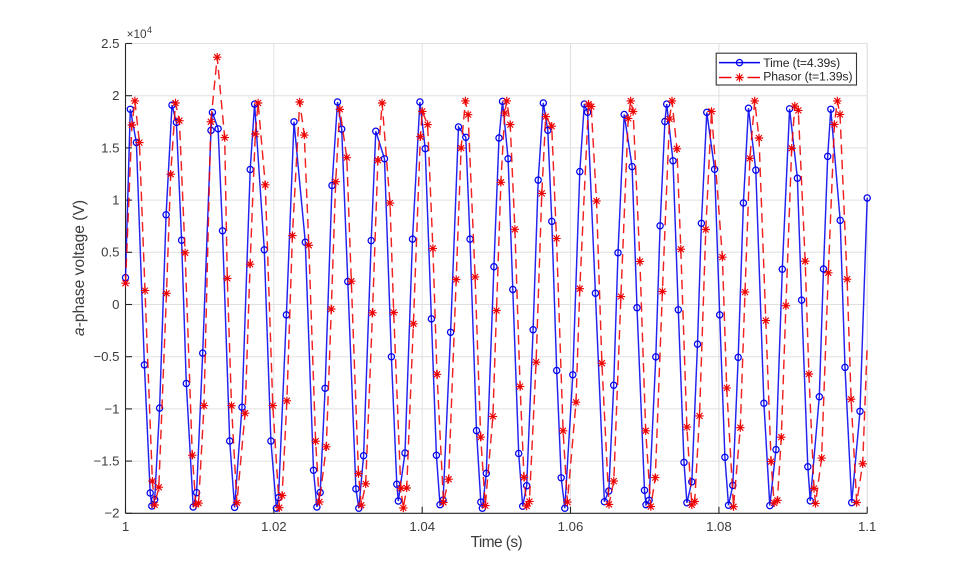  Describe the element at coordinates (111, 408) in the screenshot. I see `svg-text: −1` at that location.